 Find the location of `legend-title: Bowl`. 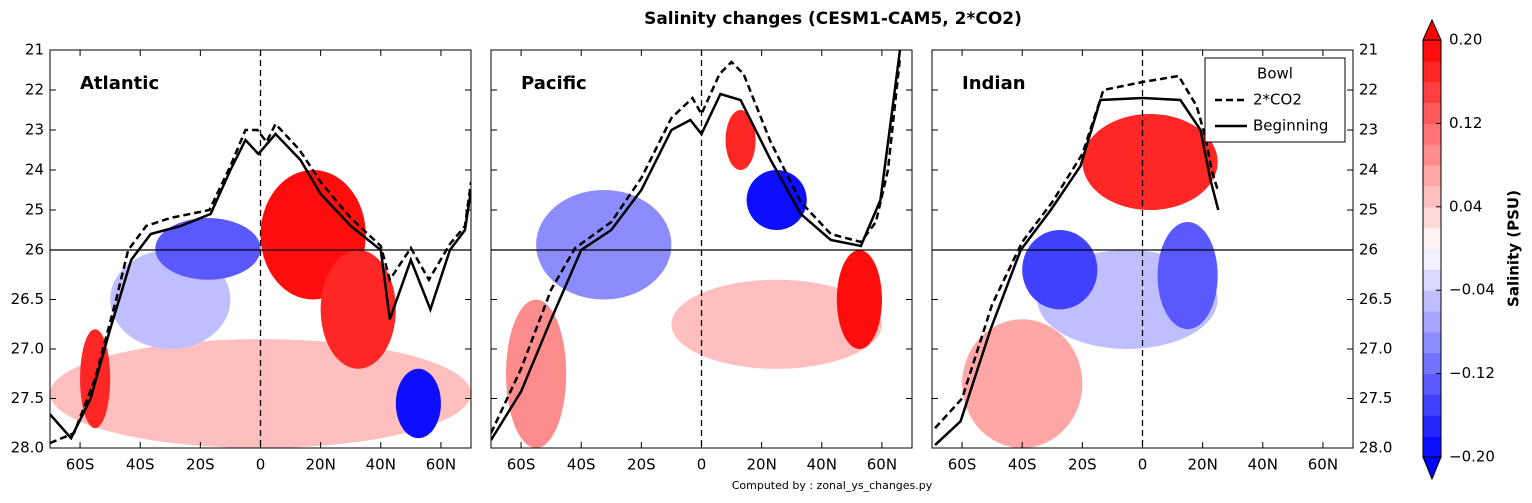

legend-title: Bowl is located at coordinates (1275, 74).